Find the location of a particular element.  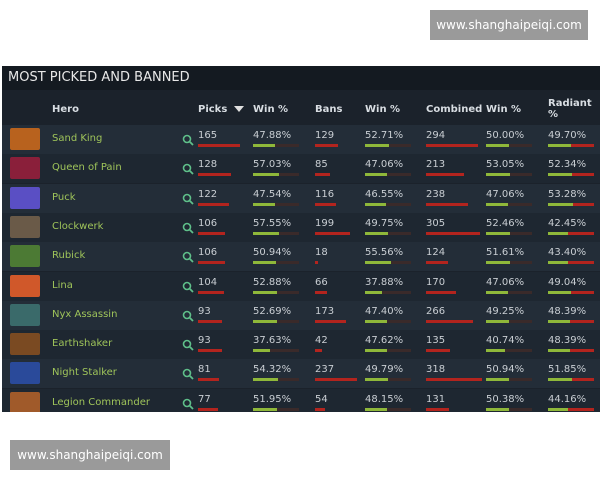

hero-name: Lina is located at coordinates (62, 285).